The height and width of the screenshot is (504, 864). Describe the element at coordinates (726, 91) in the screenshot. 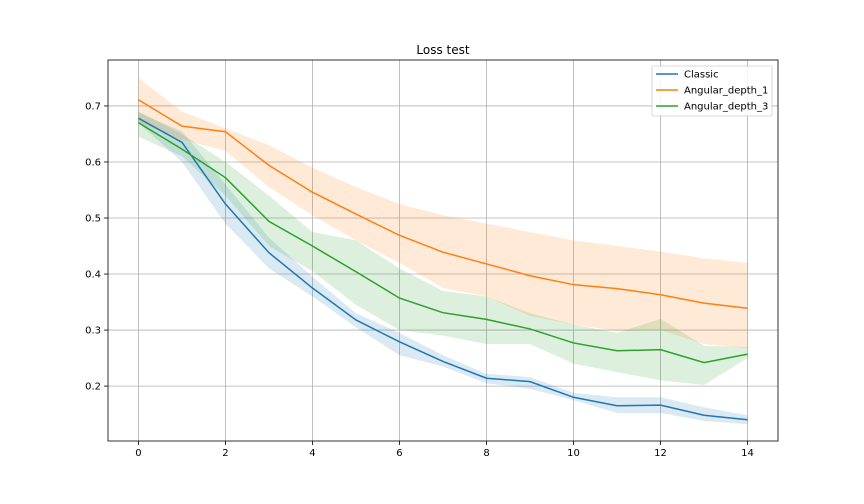

I see `legend-label-angular-depth-1: Angular_depth_1` at that location.